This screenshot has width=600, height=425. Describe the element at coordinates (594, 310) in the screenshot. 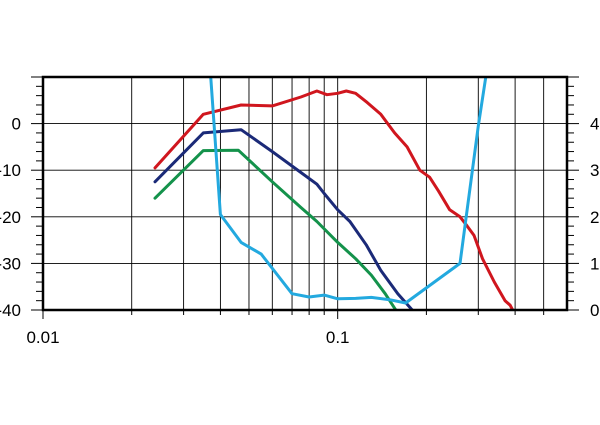

I see `y2-tick-label: 0` at that location.